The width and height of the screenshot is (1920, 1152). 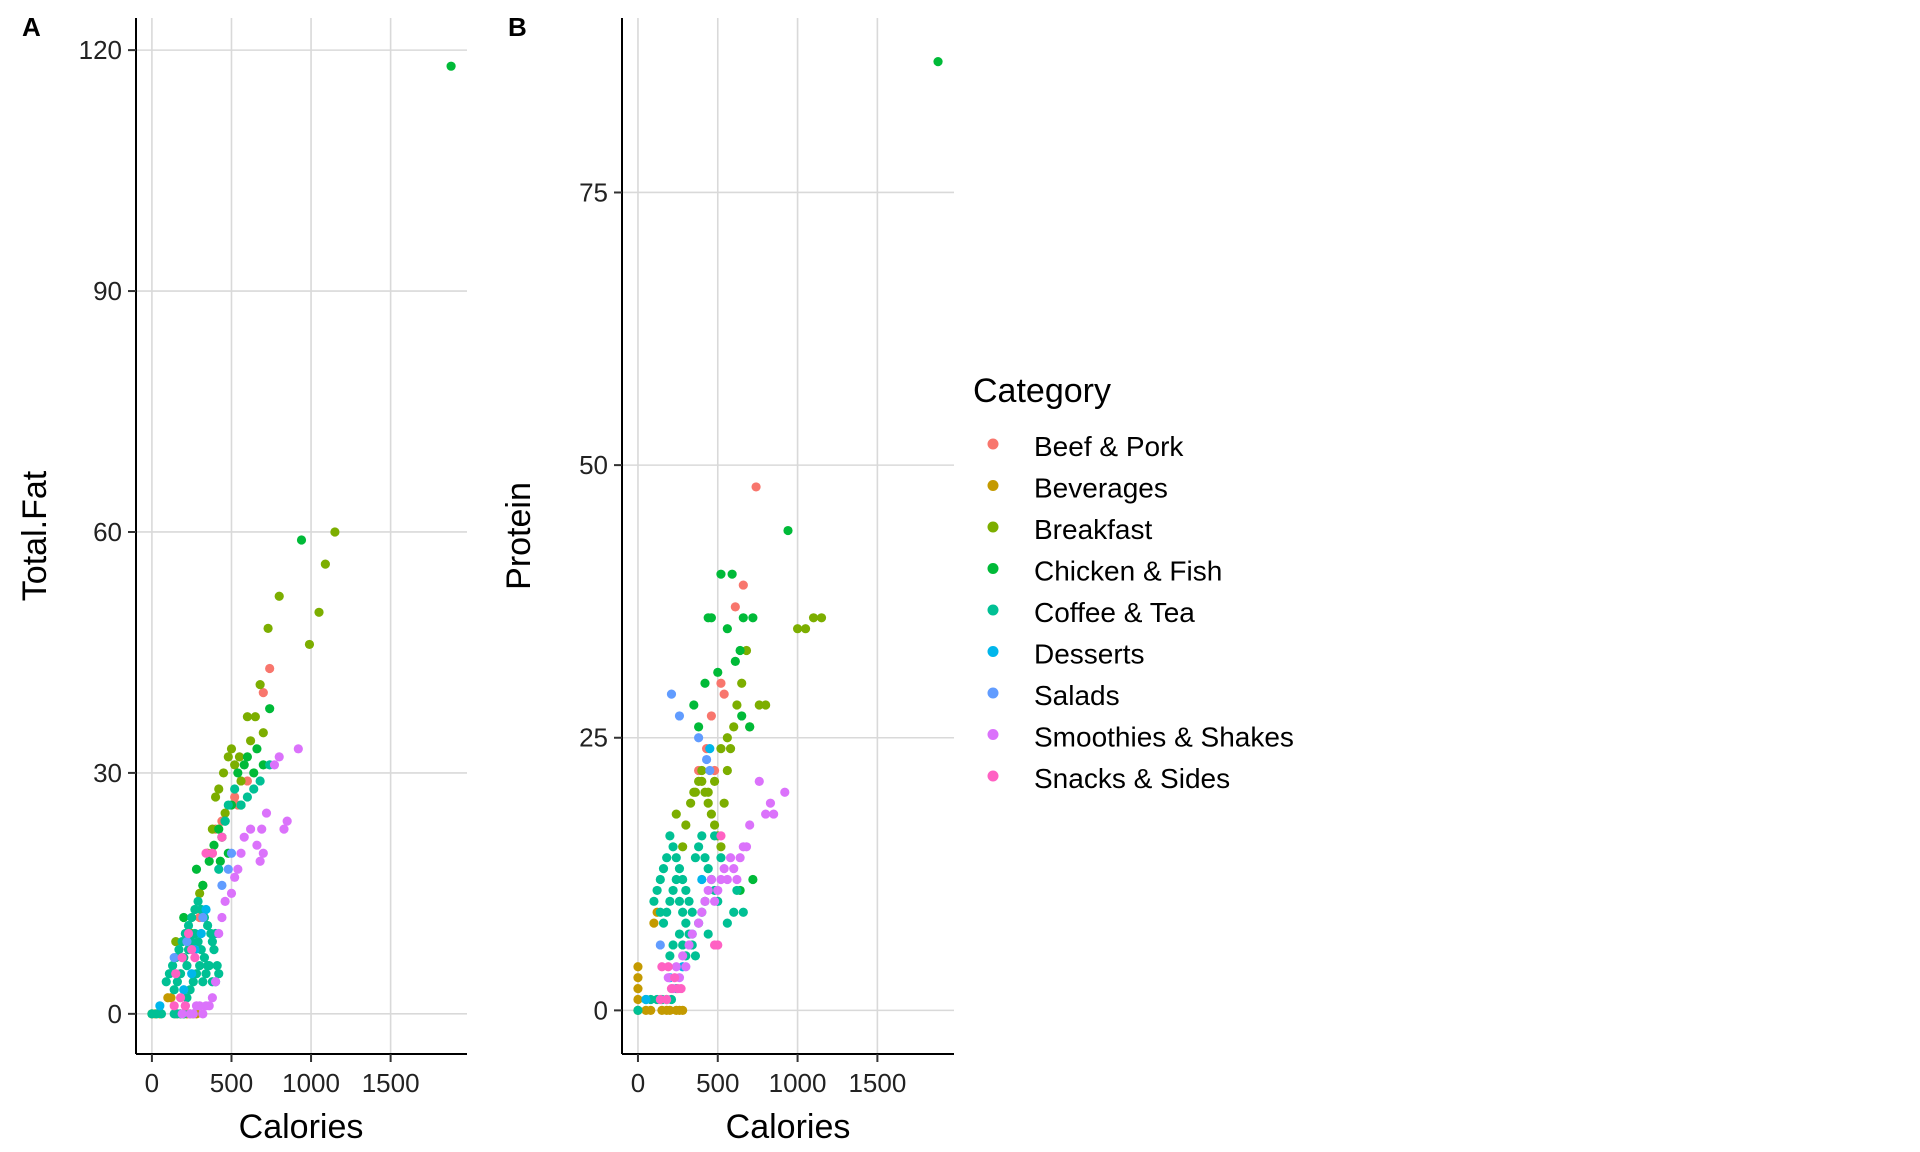 I want to click on panel-a-points, so click(x=301, y=540).